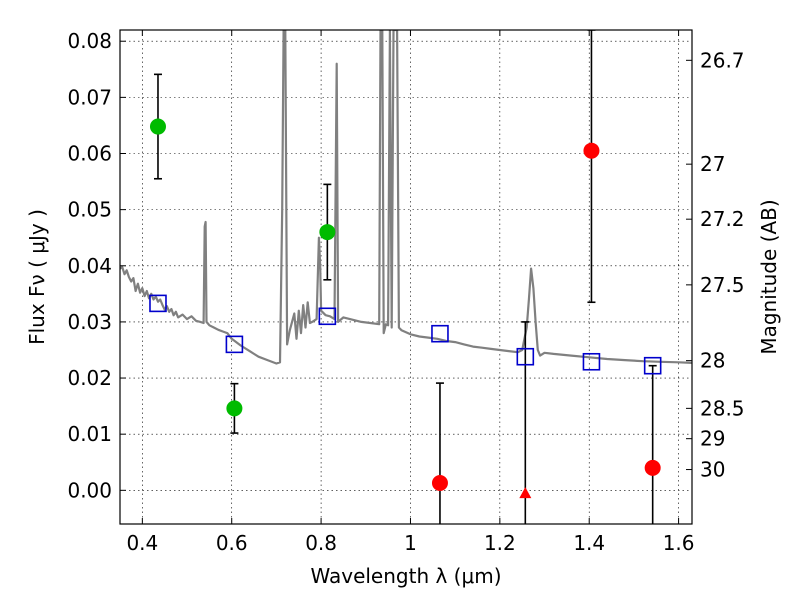 This screenshot has width=800, height=600. I want to click on y-tick-label: 0.00, so click(89, 490).